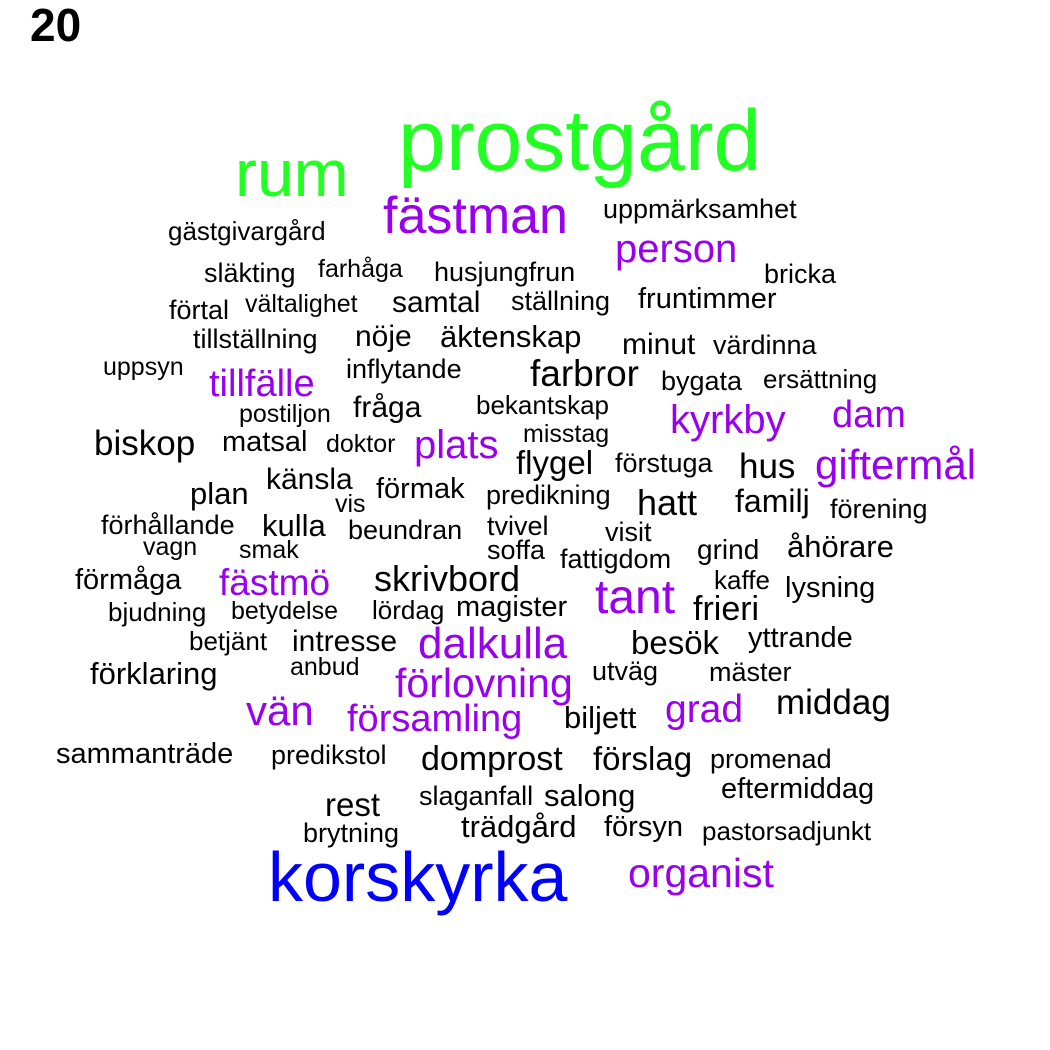 This screenshot has height=1050, width=1050. What do you see at coordinates (742, 580) in the screenshot?
I see `cloud-word: kaffe` at bounding box center [742, 580].